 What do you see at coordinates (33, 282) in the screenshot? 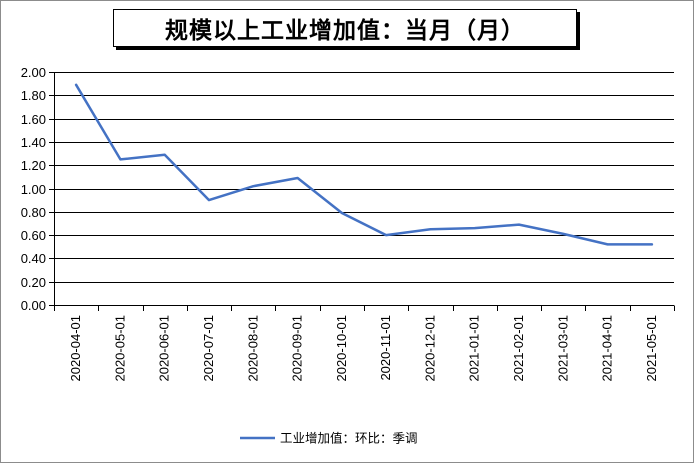
I see `y-tick-label: 0.20` at bounding box center [33, 282].